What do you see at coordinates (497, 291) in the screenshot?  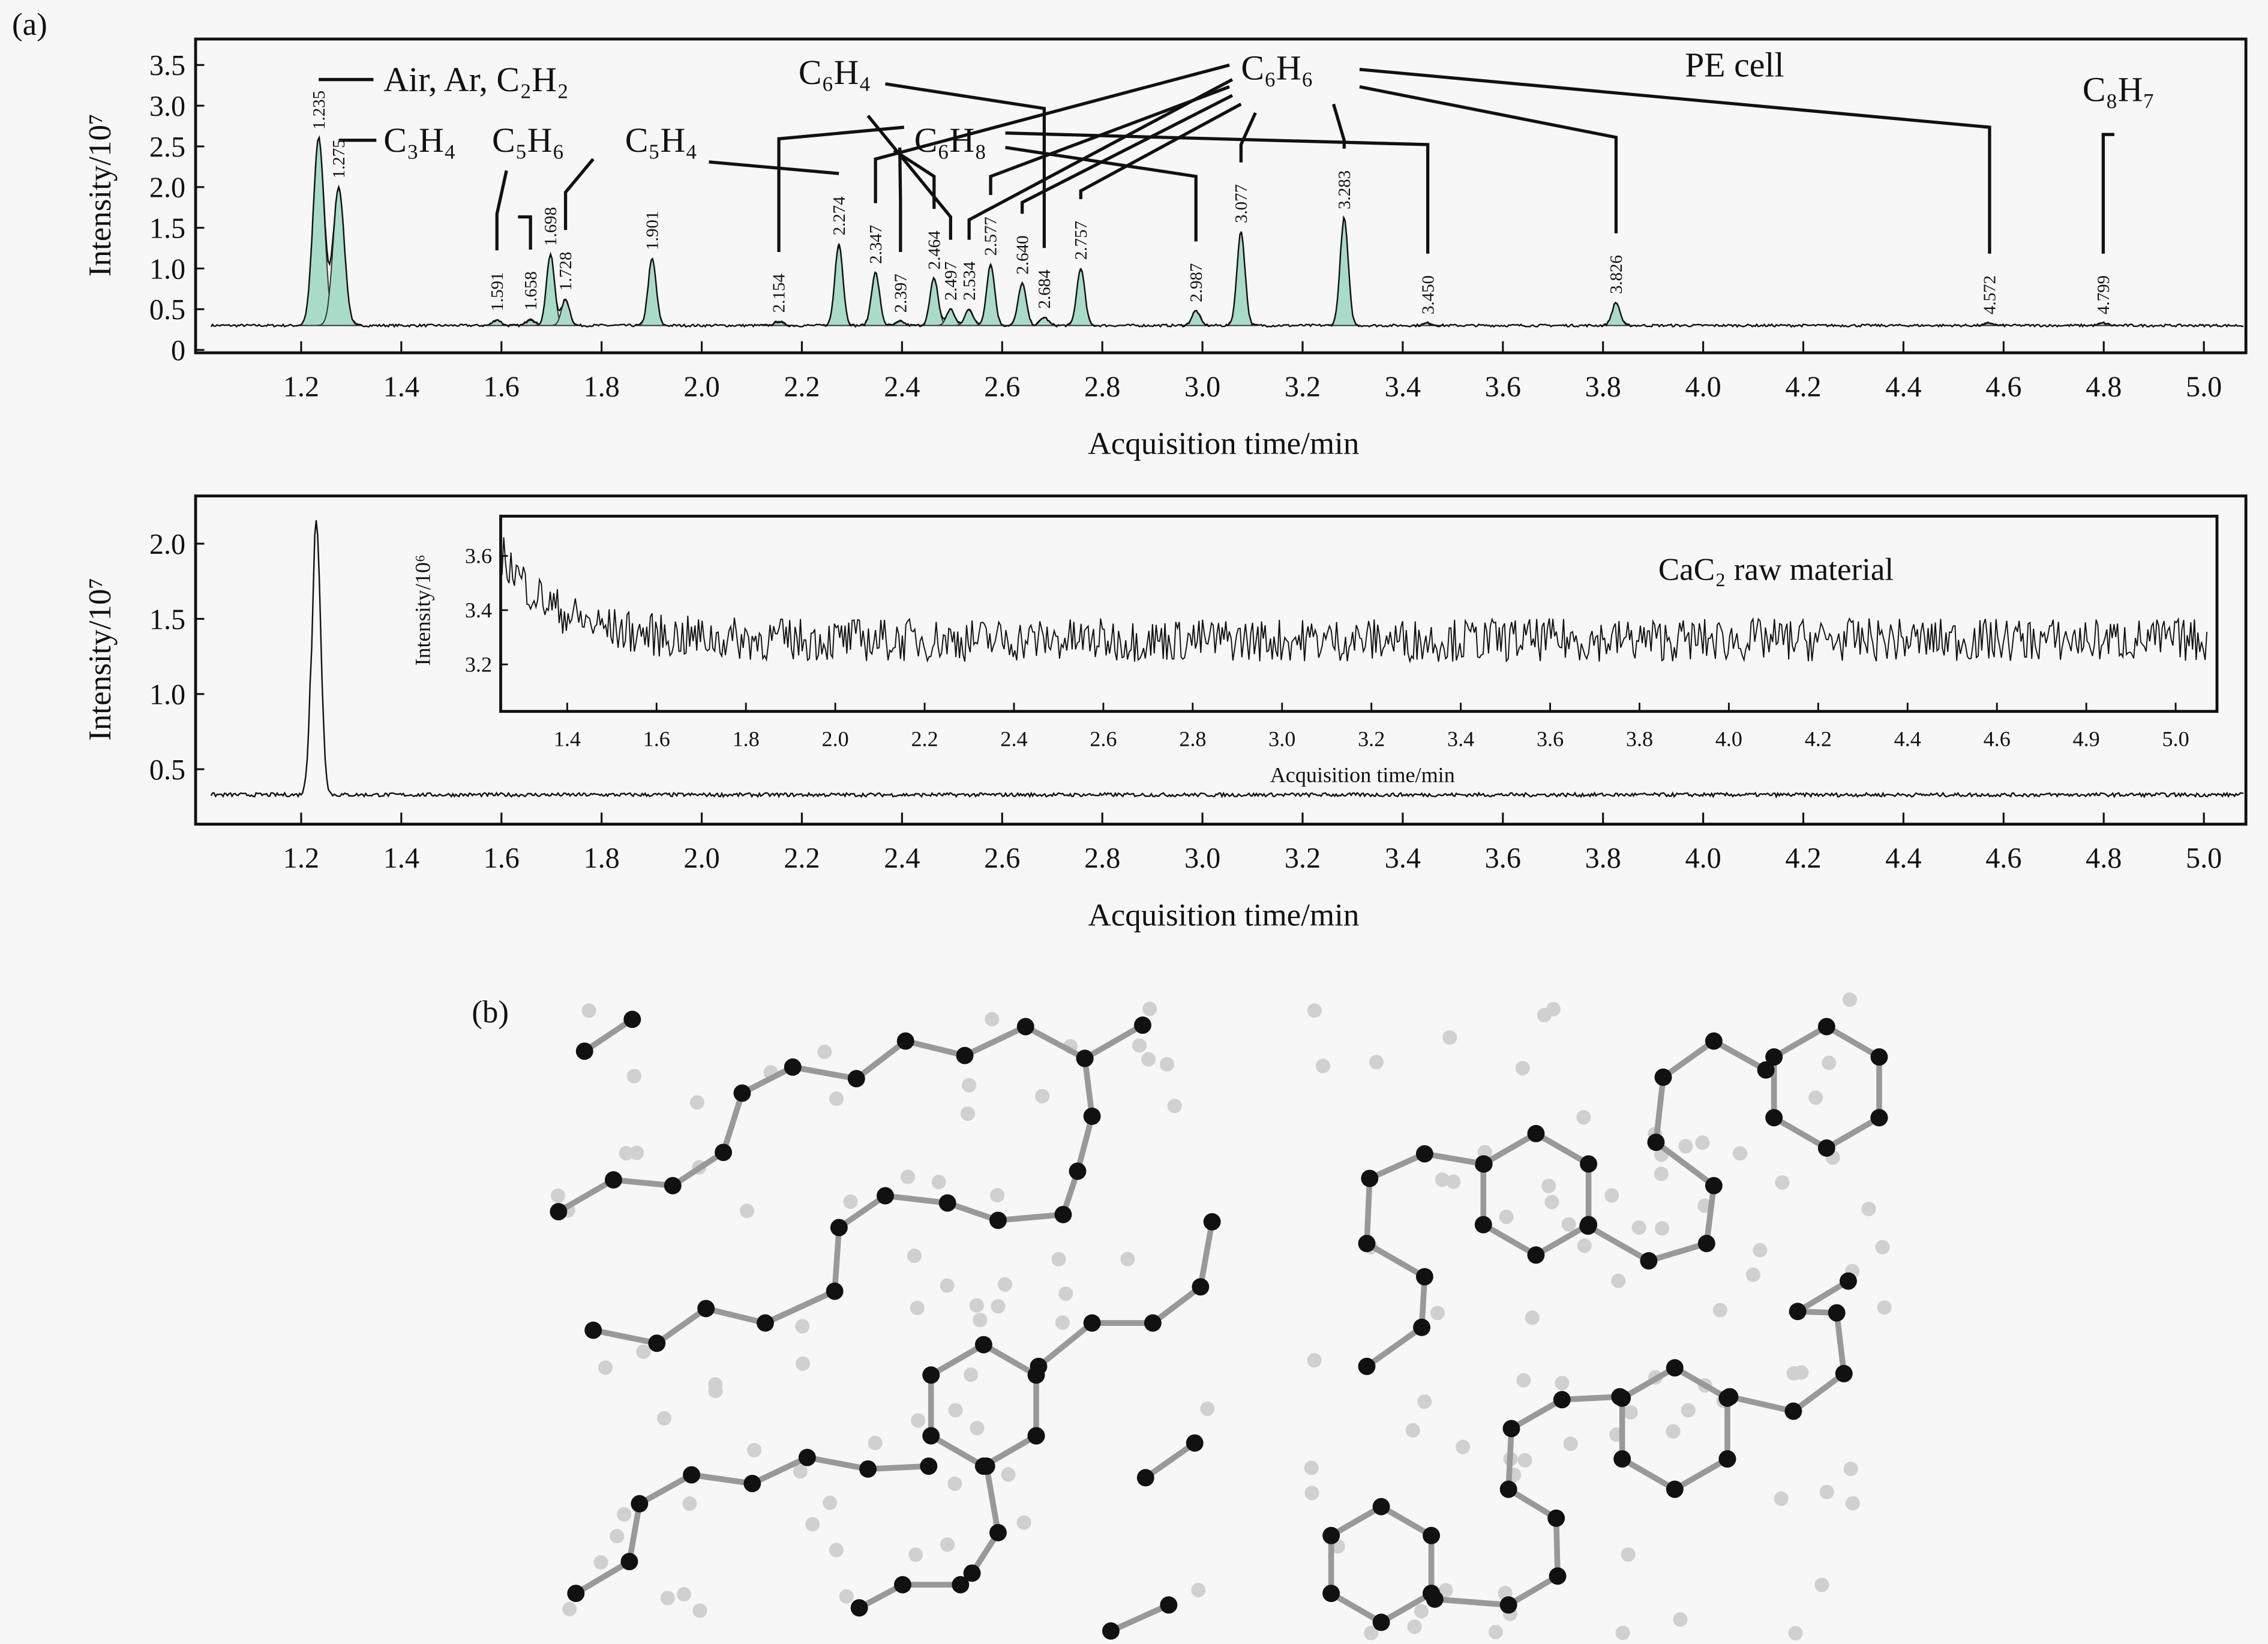 I see `peak-label: 1.591` at bounding box center [497, 291].